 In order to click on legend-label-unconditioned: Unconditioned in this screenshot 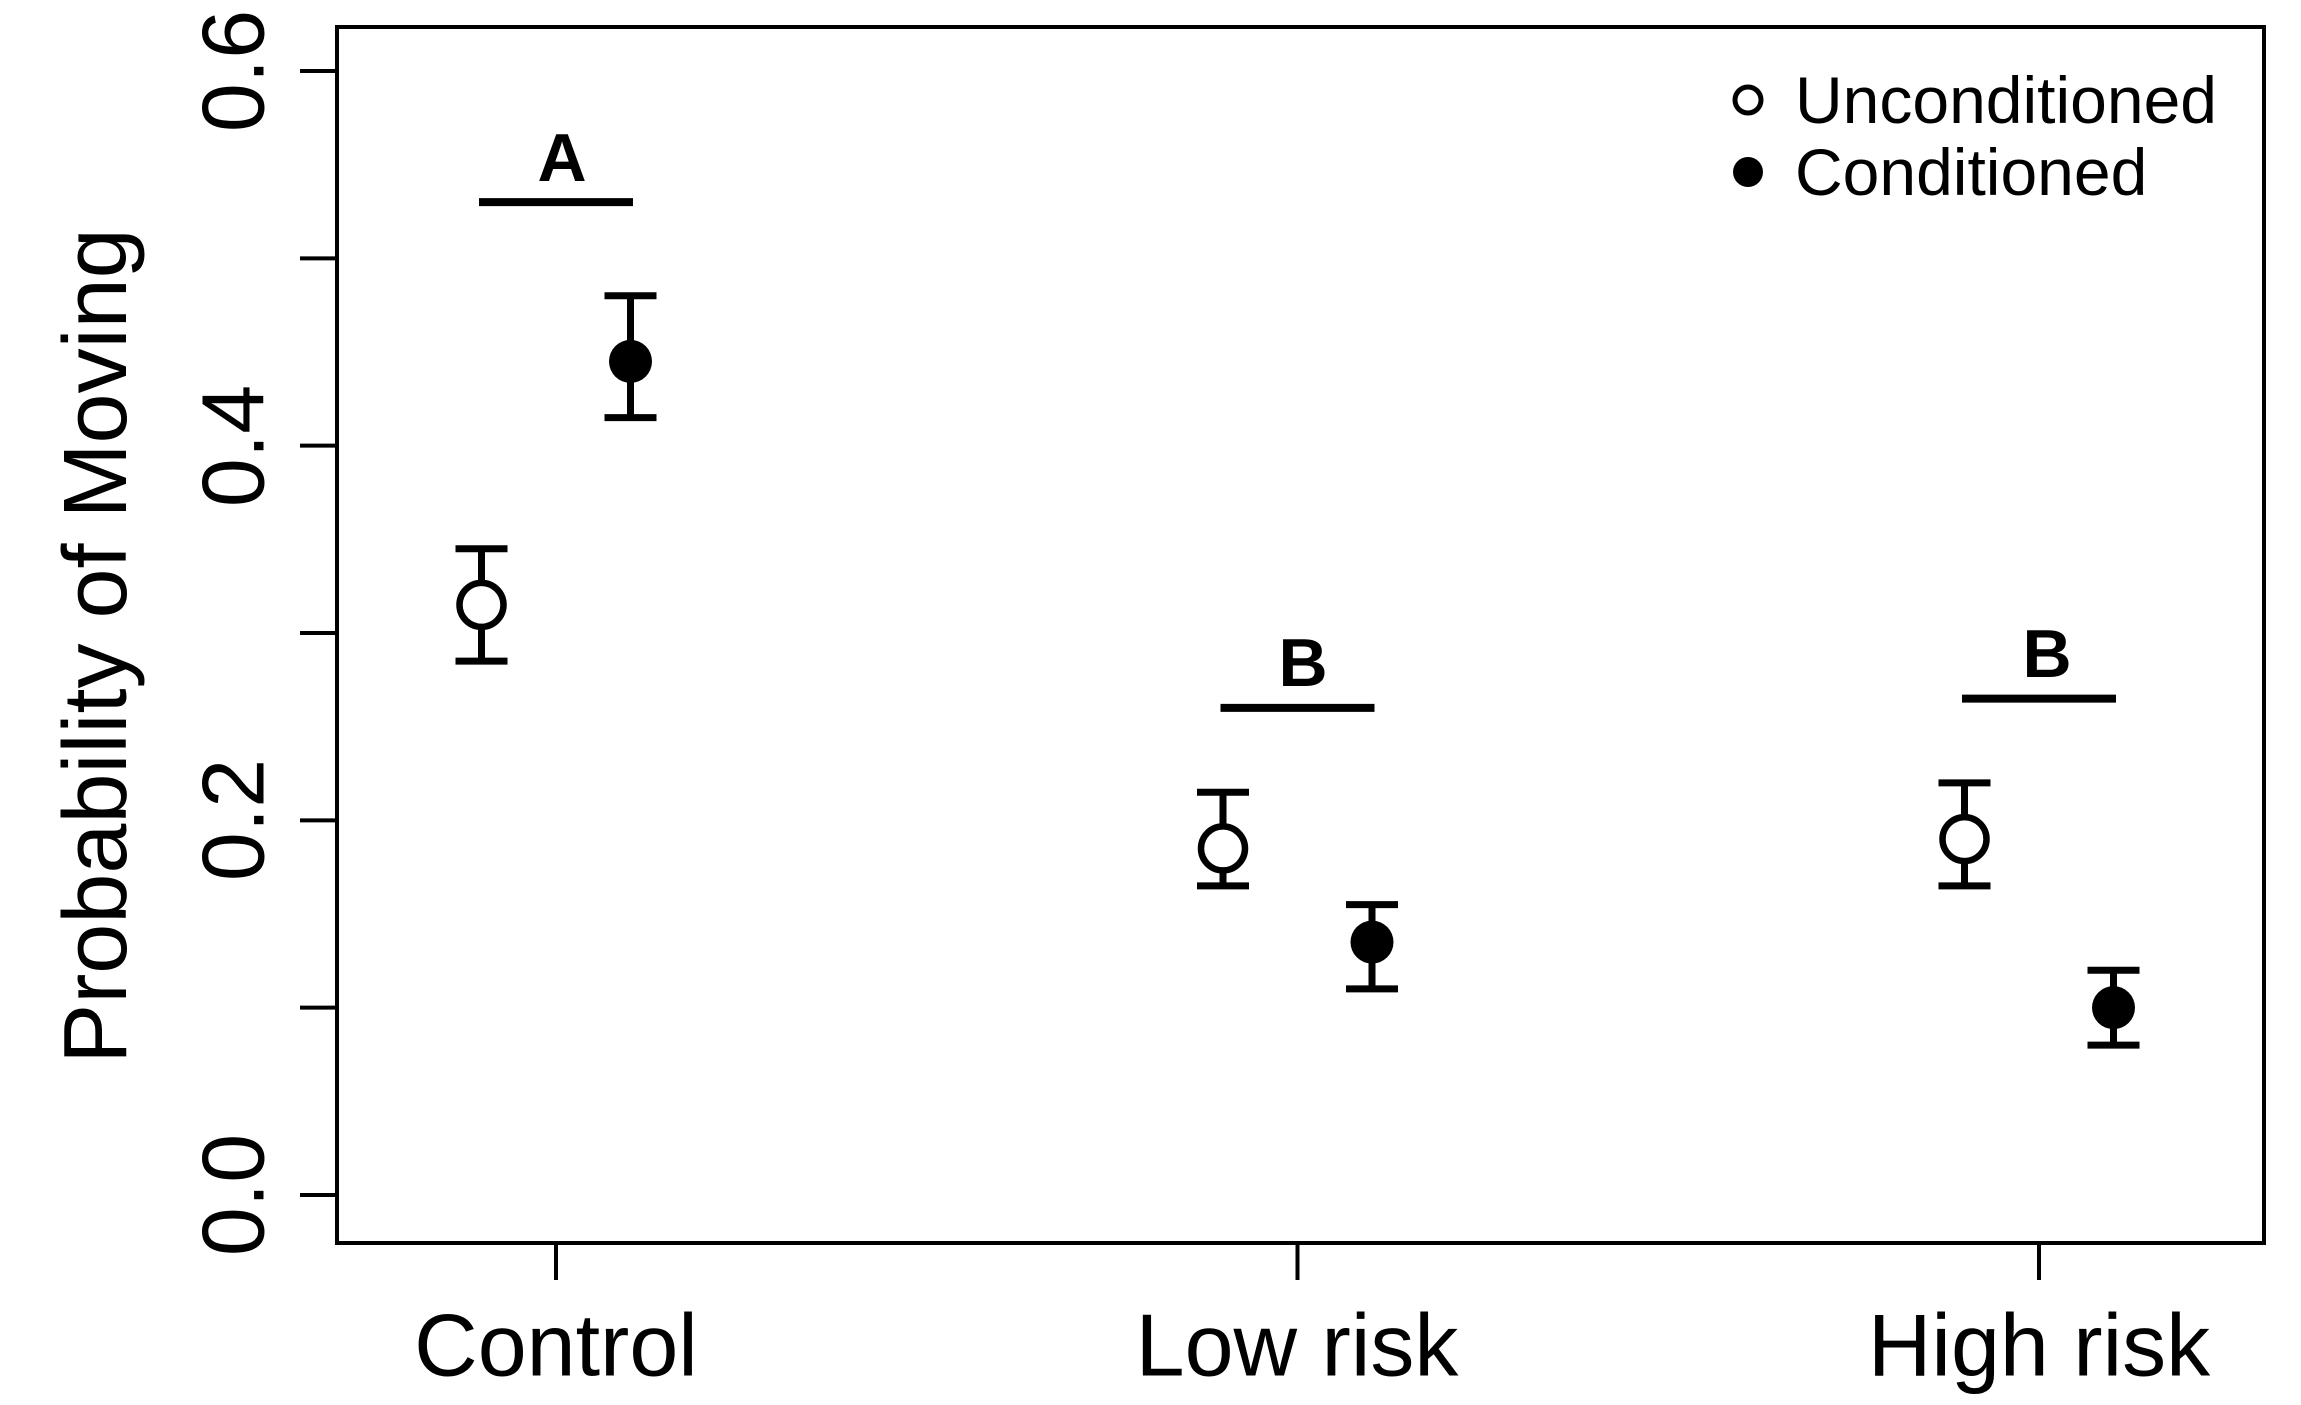, I will do `click(2006, 100)`.